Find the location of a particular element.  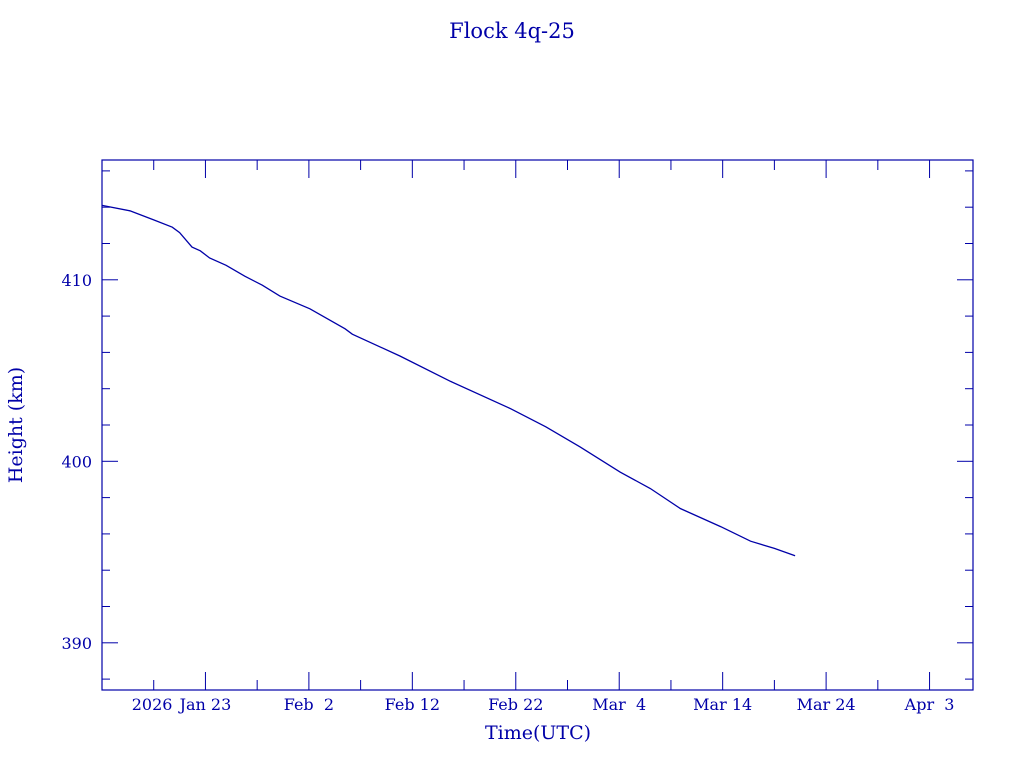

x-tick-label: Feb 22 is located at coordinates (515, 704).